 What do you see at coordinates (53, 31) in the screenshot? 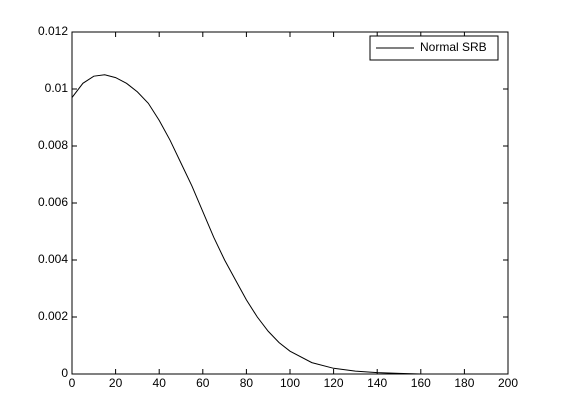
I see `y-tick-label: 0.012` at bounding box center [53, 31].